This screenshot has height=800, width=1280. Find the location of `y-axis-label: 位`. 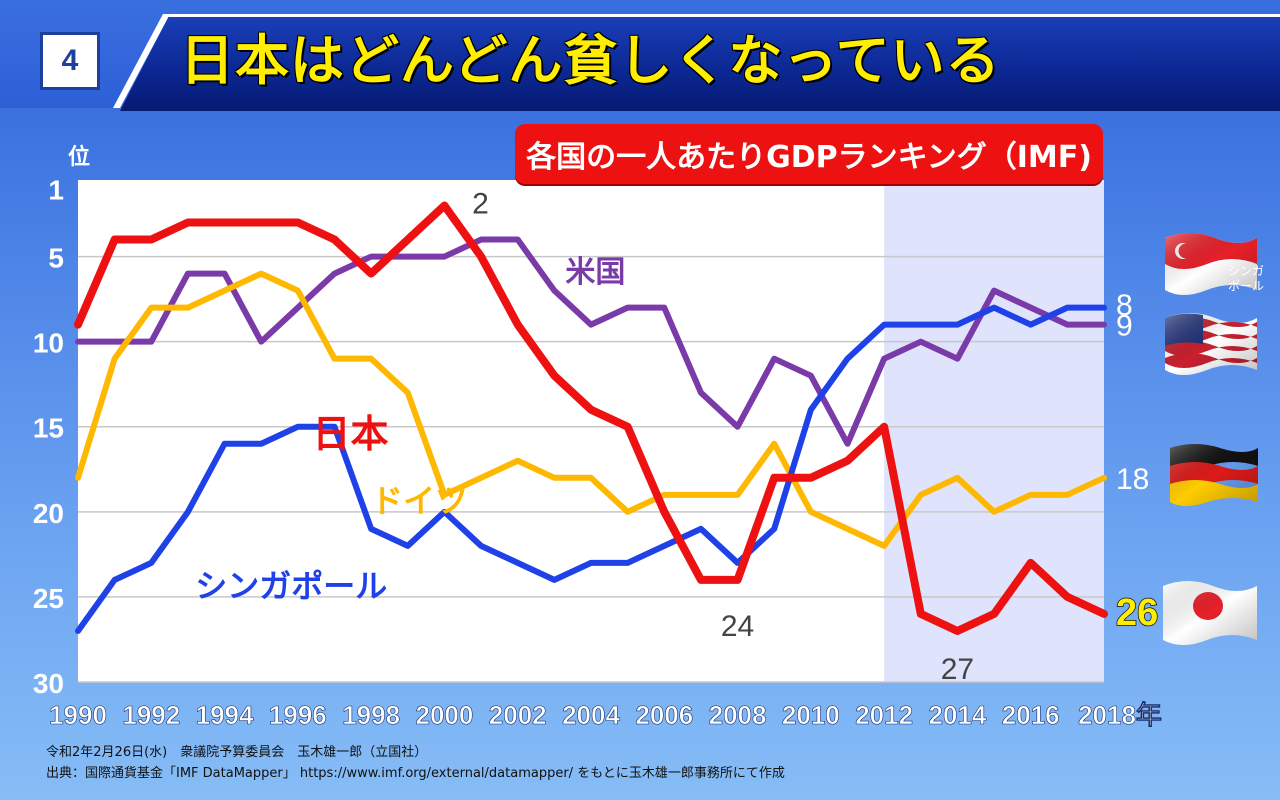

y-axis-label: 位 is located at coordinates (79, 157).